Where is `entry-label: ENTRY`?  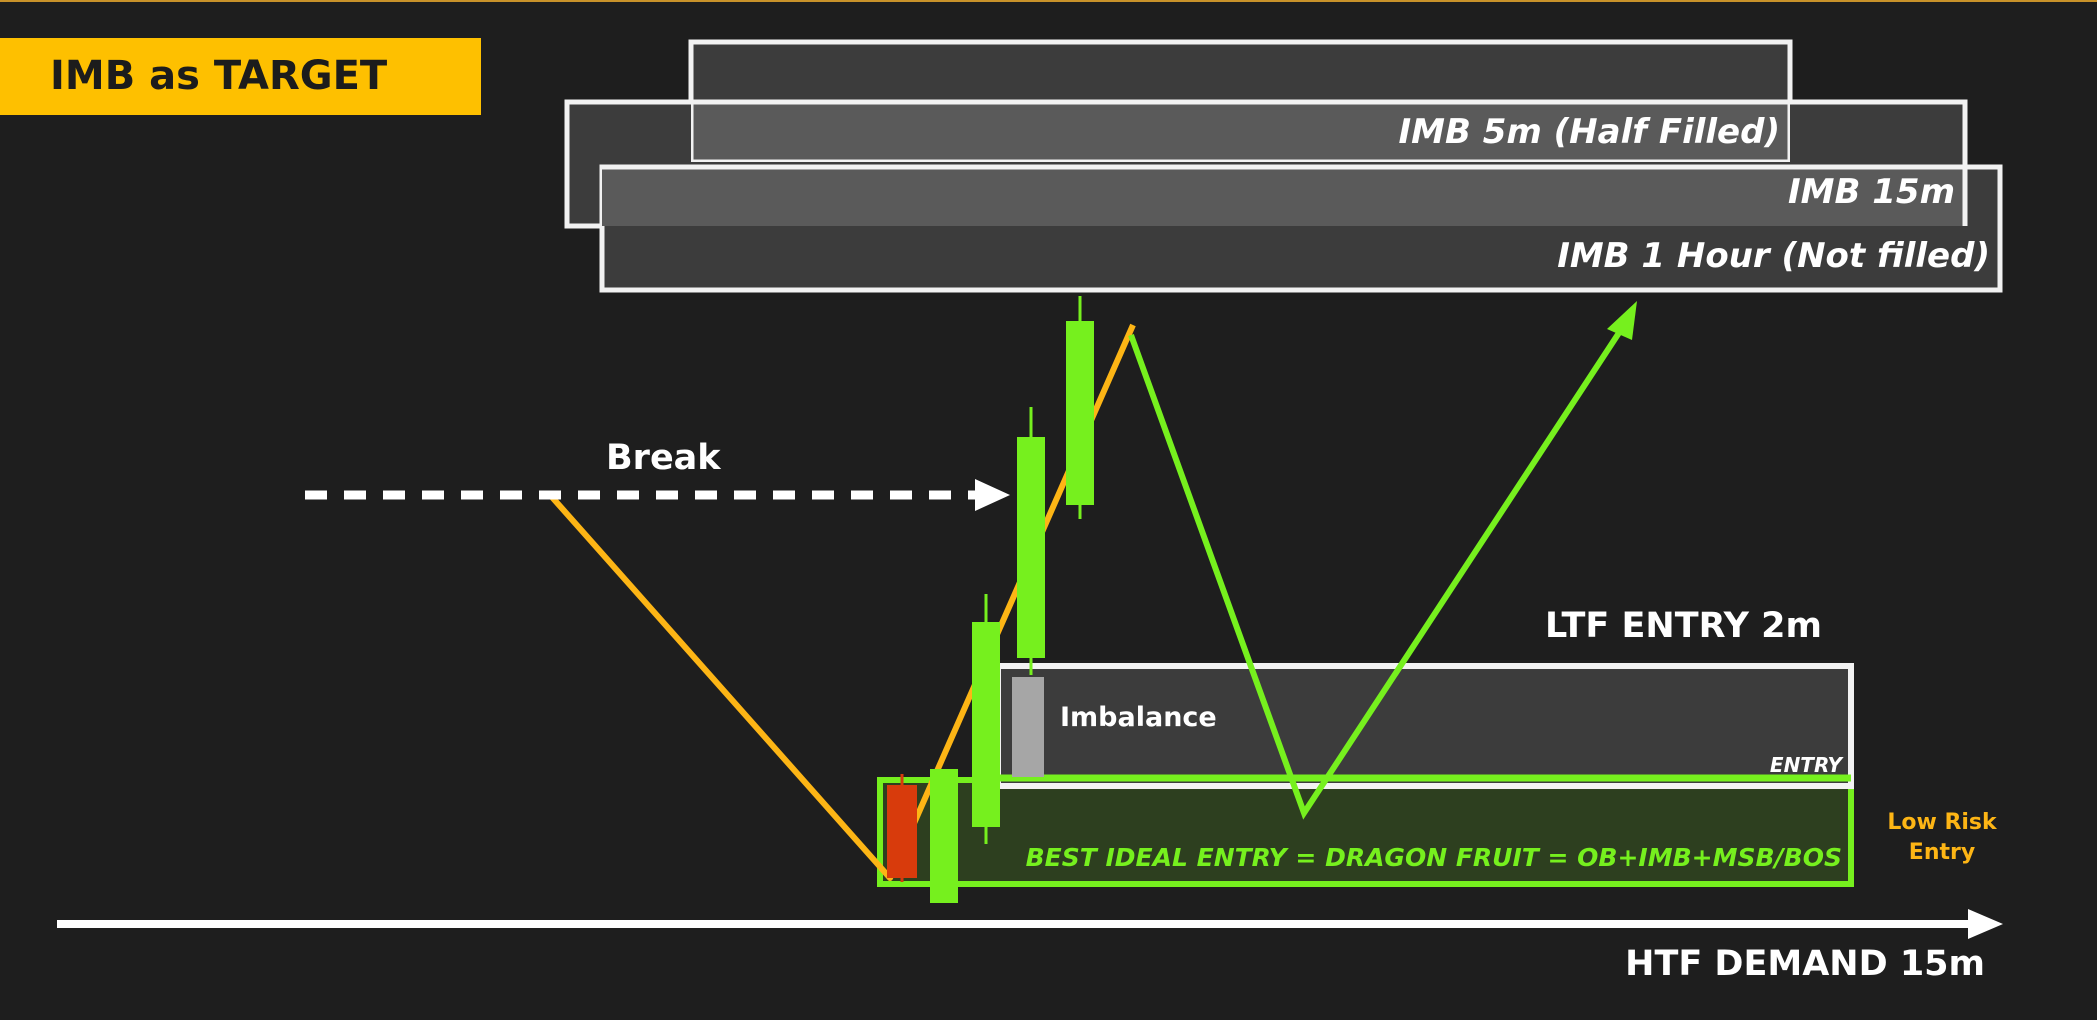 entry-label: ENTRY is located at coordinates (1807, 765).